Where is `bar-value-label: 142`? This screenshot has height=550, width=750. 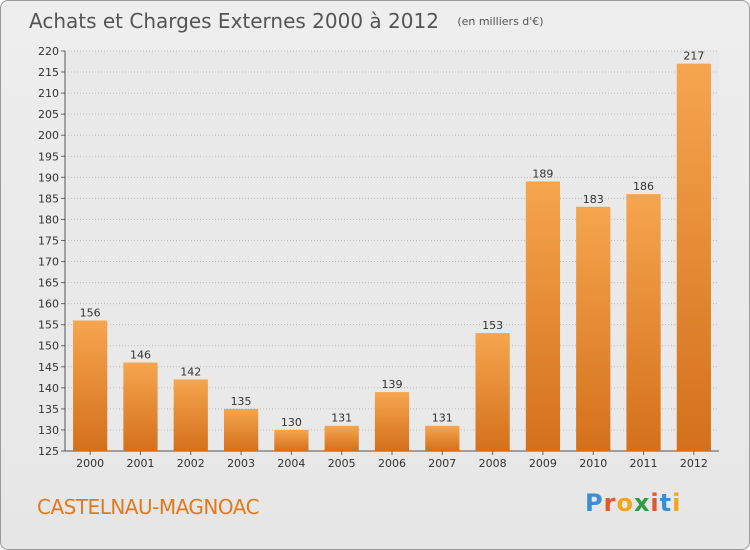 bar-value-label: 142 is located at coordinates (190, 371).